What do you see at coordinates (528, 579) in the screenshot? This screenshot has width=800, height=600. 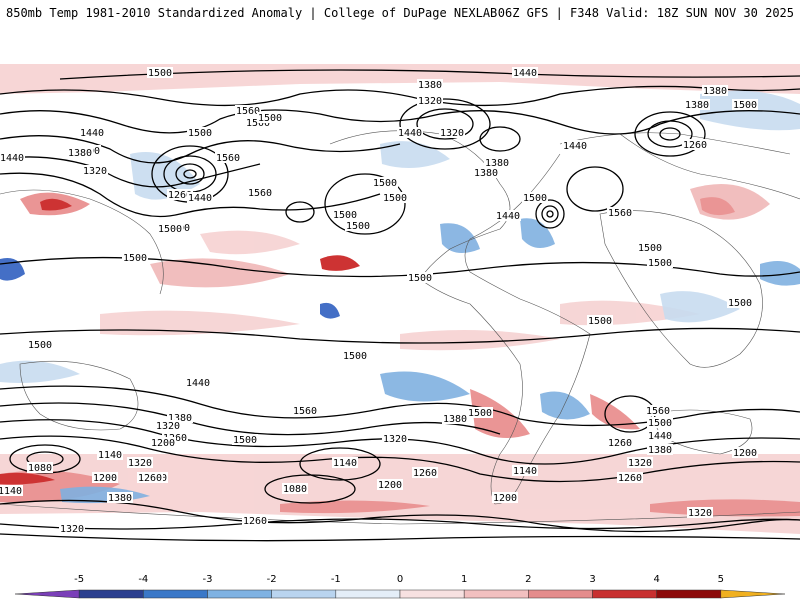 I see `colorbar-tick-label: 2` at bounding box center [528, 579].